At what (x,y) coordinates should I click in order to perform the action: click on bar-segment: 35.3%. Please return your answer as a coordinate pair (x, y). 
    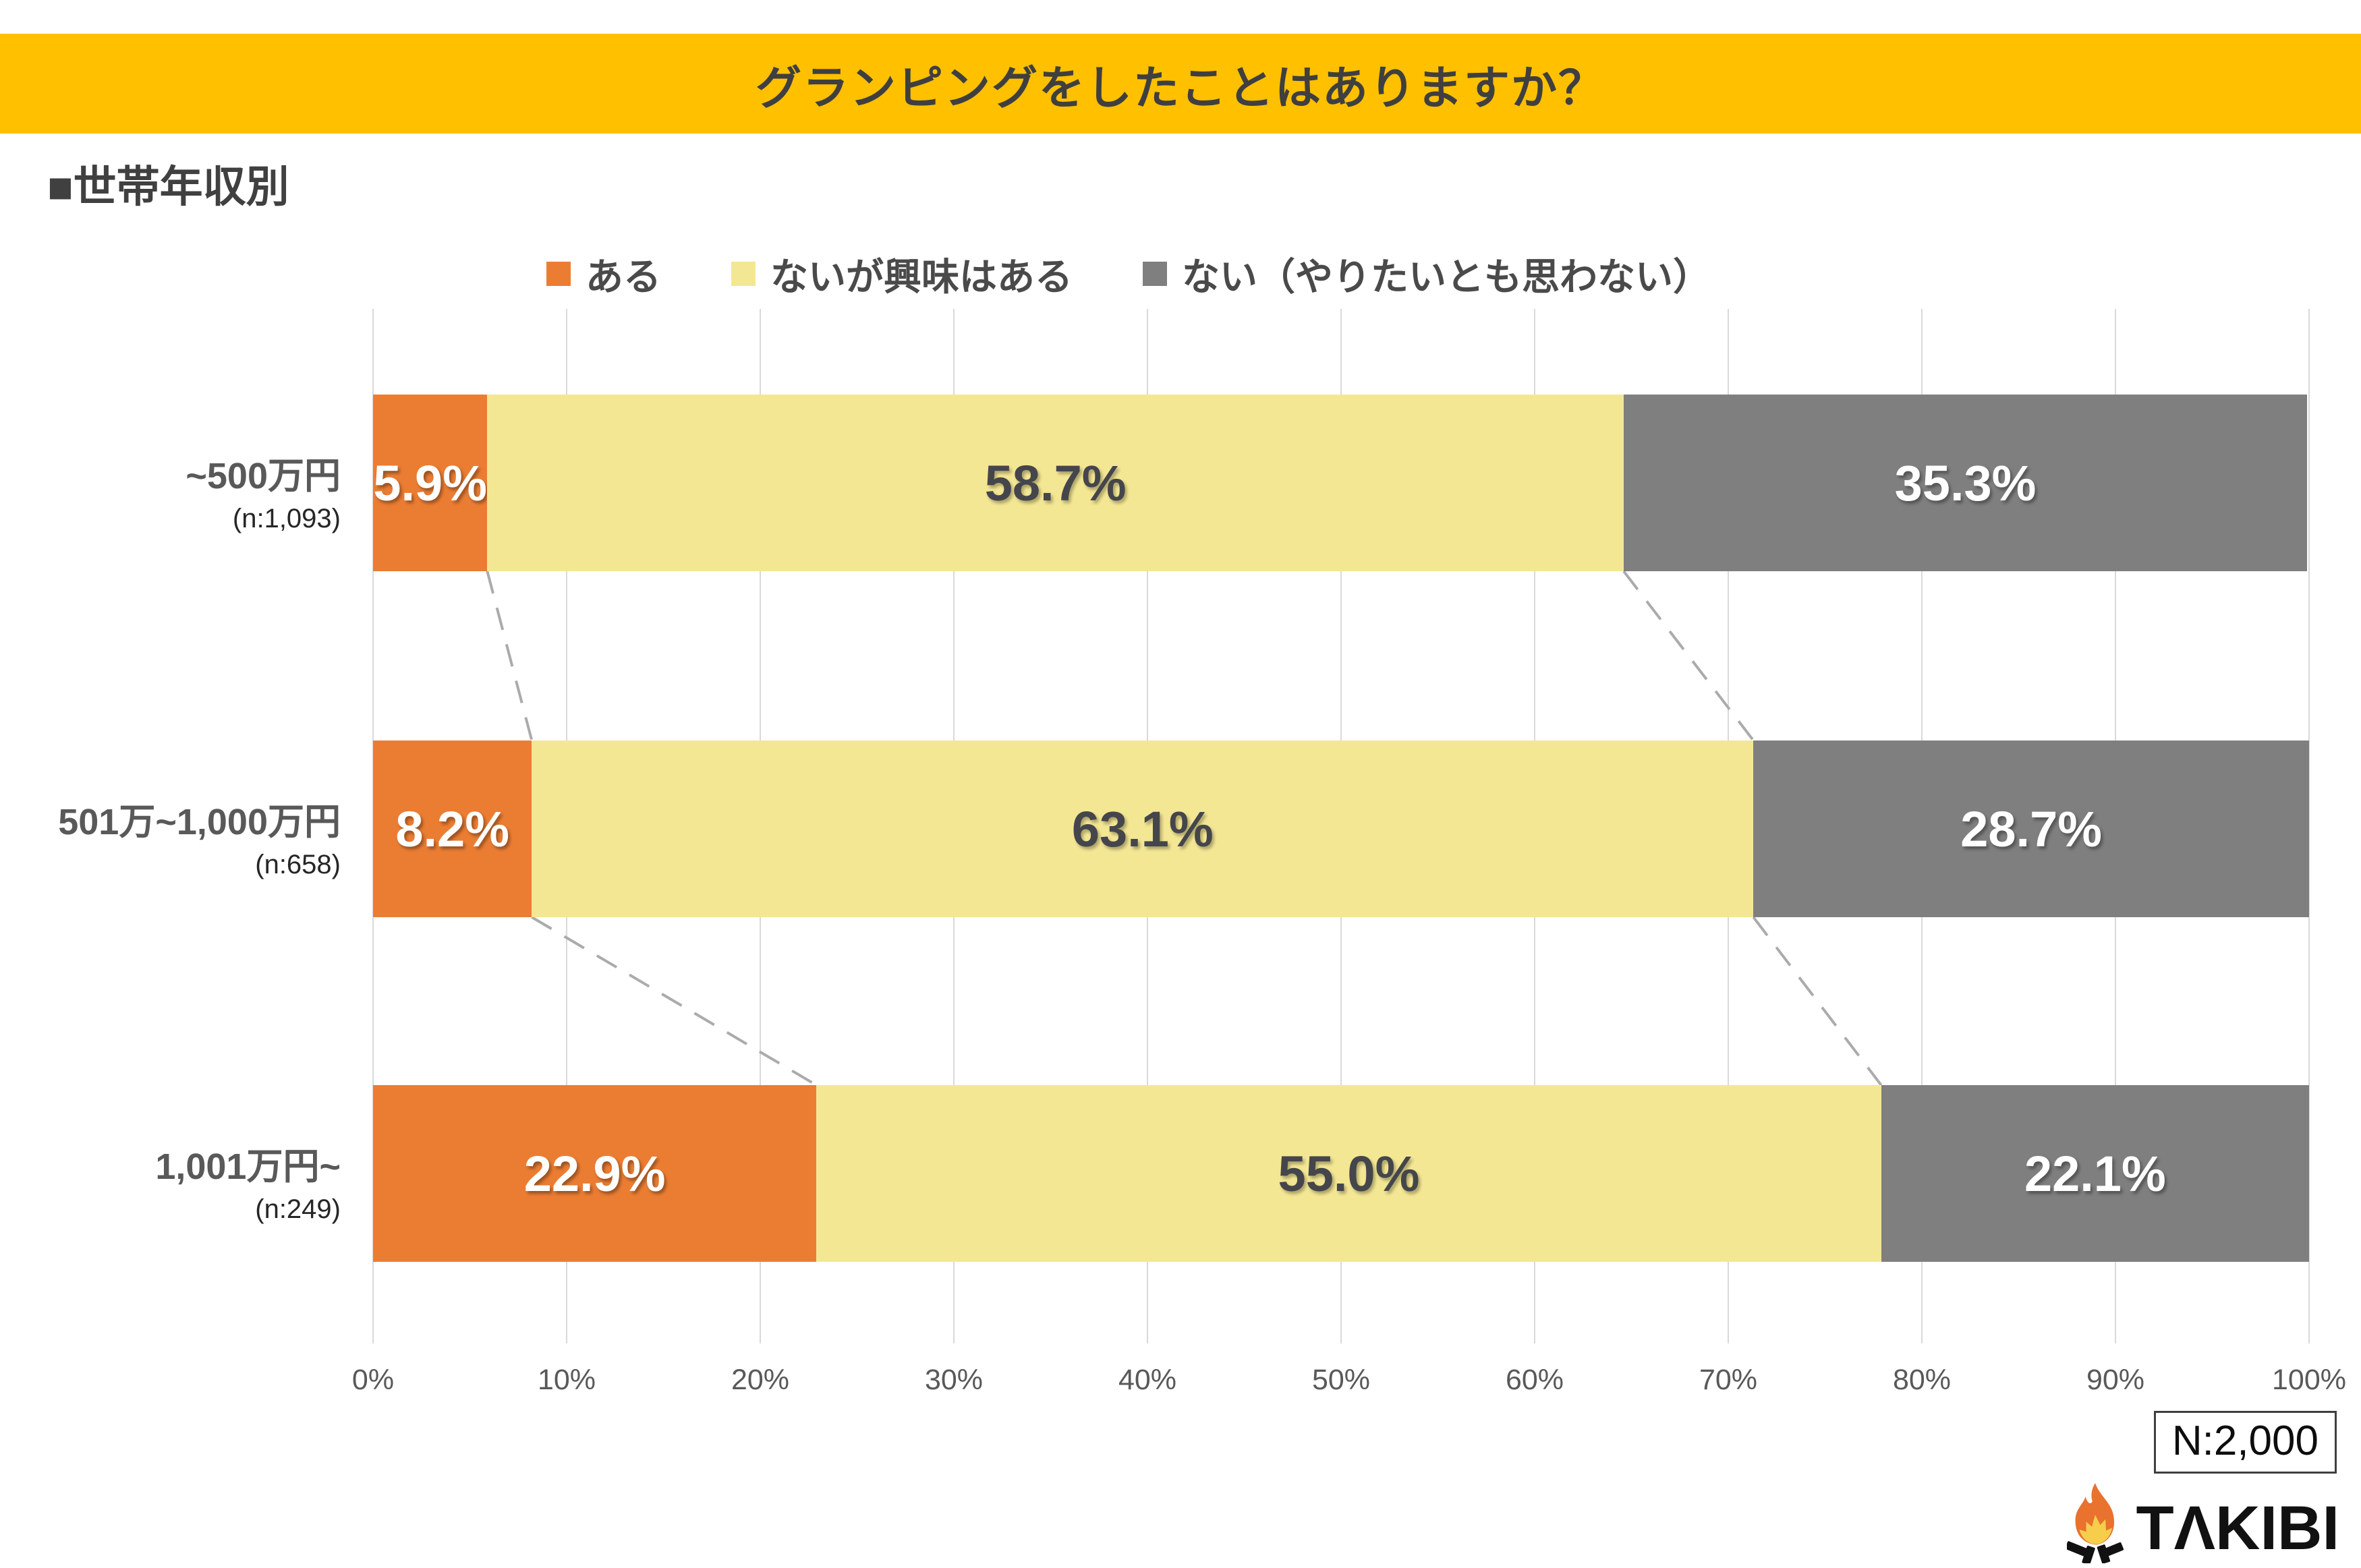
    Looking at the image, I should click on (1966, 483).